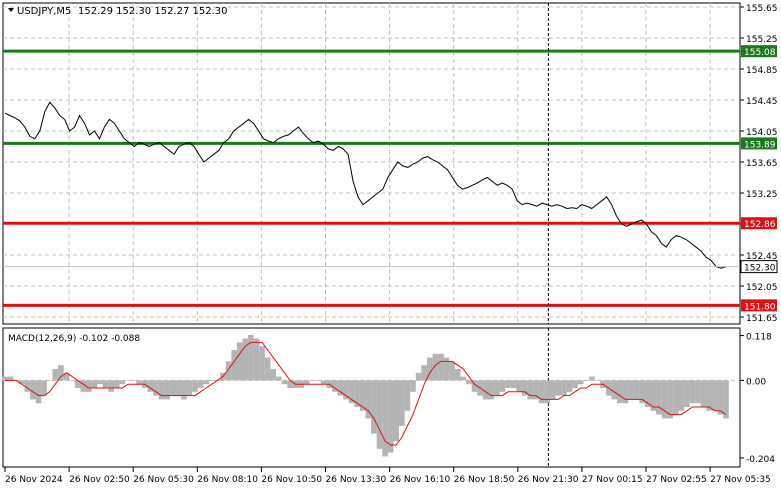 This screenshot has width=781, height=489. What do you see at coordinates (762, 133) in the screenshot?
I see `y-tick-label: 154.05` at bounding box center [762, 133].